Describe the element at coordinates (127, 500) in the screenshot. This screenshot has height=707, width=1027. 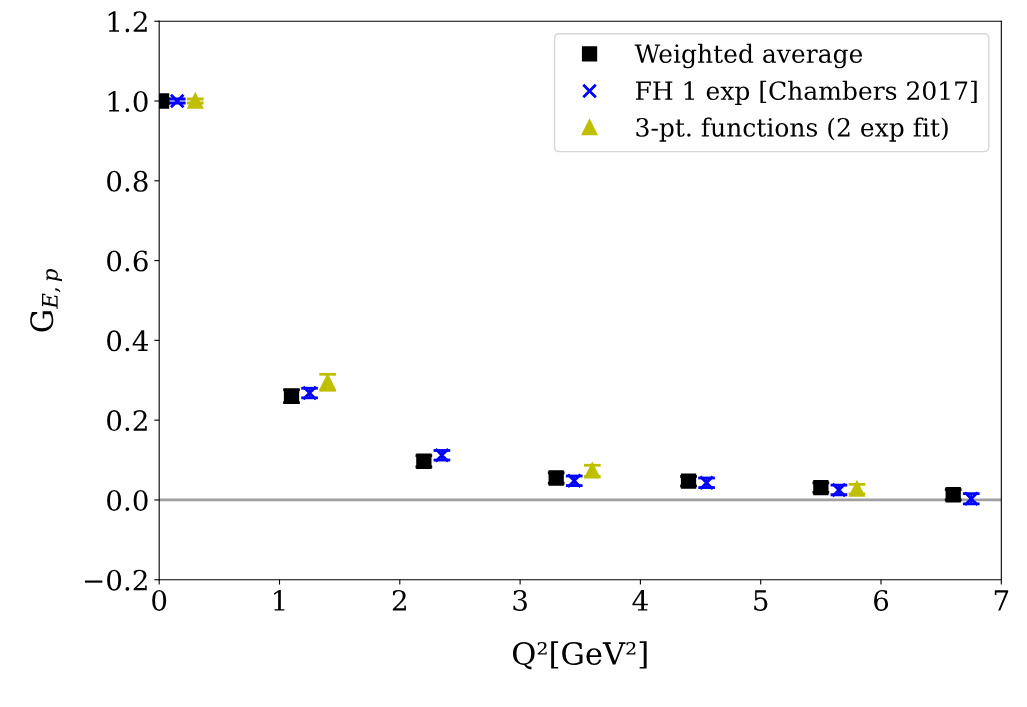
I see `y-tick-label: 0.0` at that location.